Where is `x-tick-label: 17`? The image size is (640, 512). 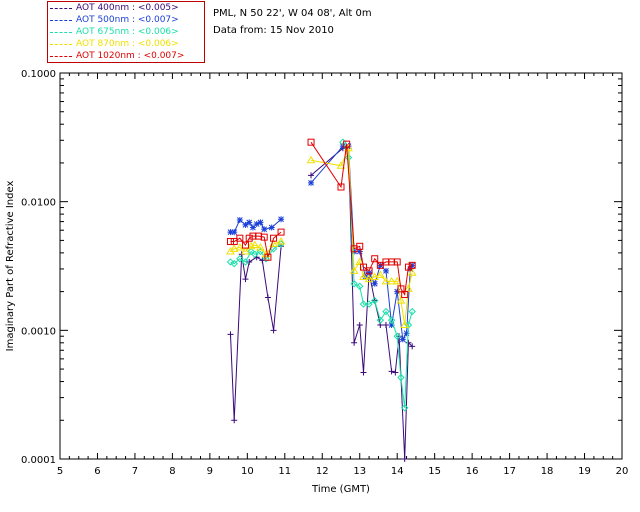 x-tick-label: 17 is located at coordinates (509, 471).